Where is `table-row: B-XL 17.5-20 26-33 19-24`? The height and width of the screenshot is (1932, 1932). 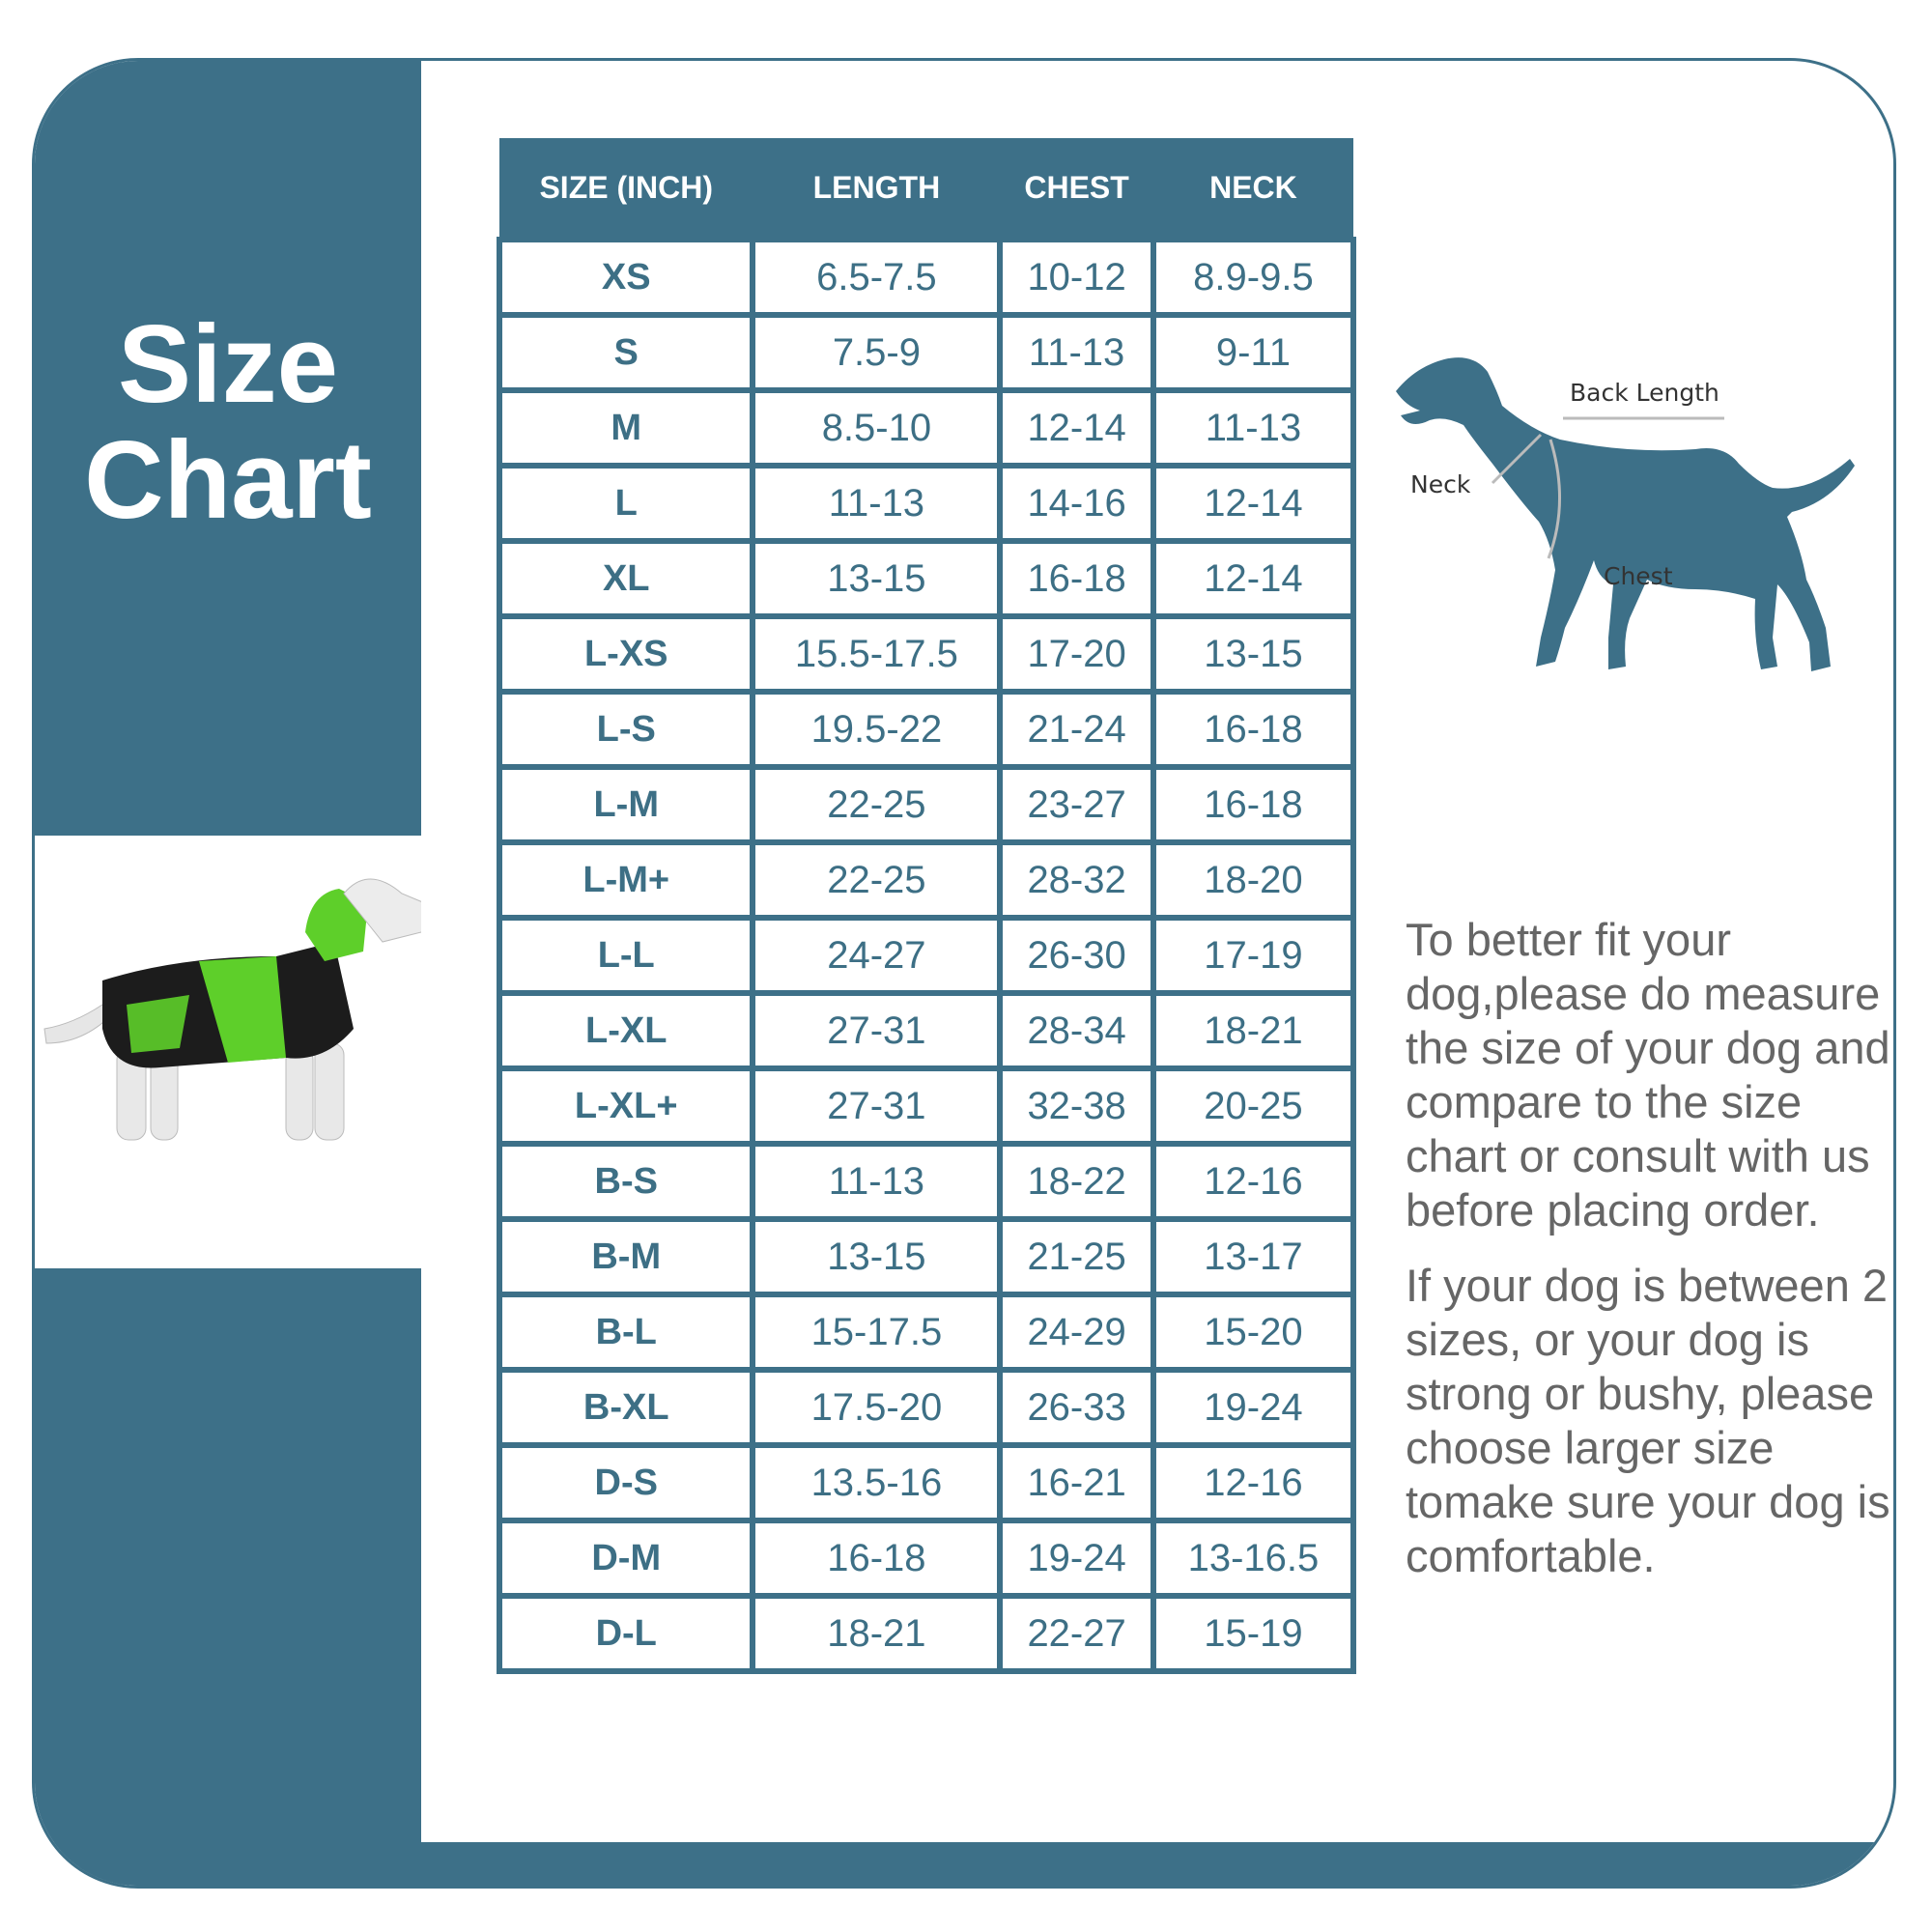 table-row: B-XL 17.5-20 26-33 19-24 is located at coordinates (926, 1407).